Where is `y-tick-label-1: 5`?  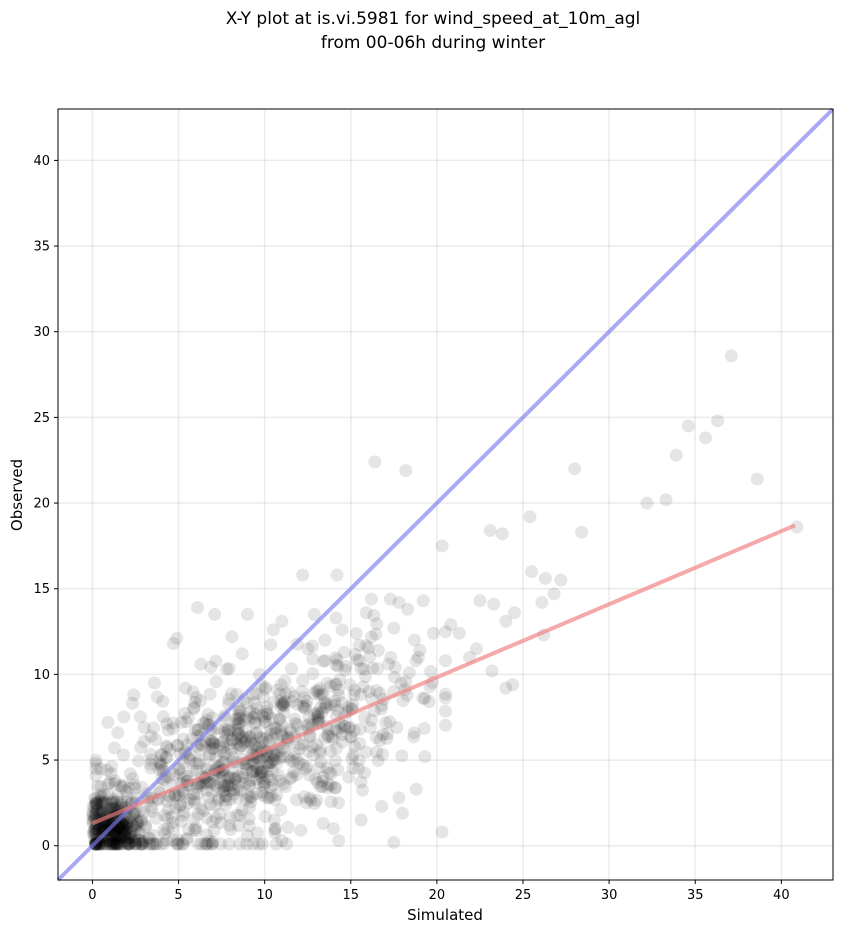
y-tick-label-1: 5 is located at coordinates (46, 761).